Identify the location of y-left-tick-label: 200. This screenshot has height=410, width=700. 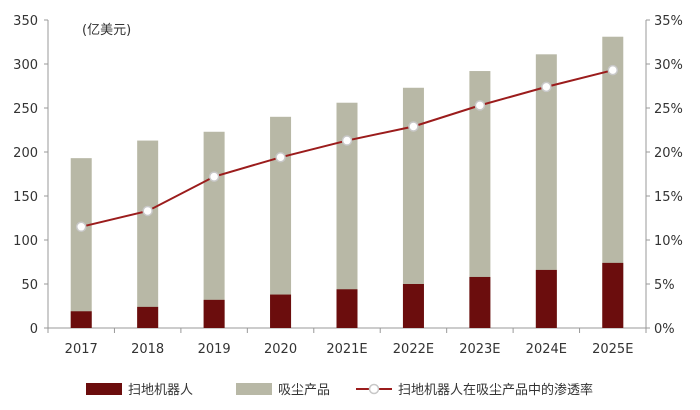
(25, 153).